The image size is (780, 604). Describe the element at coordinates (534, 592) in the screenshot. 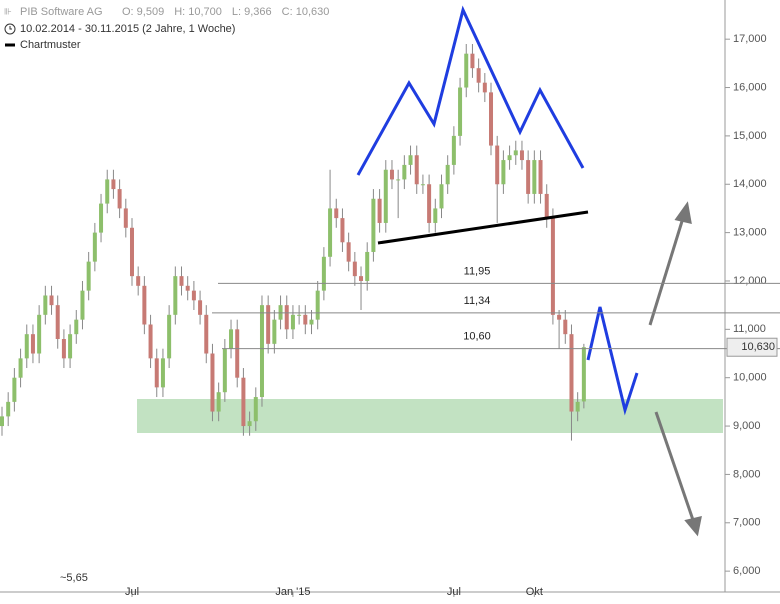

I see `x-tick-label: Okt` at that location.